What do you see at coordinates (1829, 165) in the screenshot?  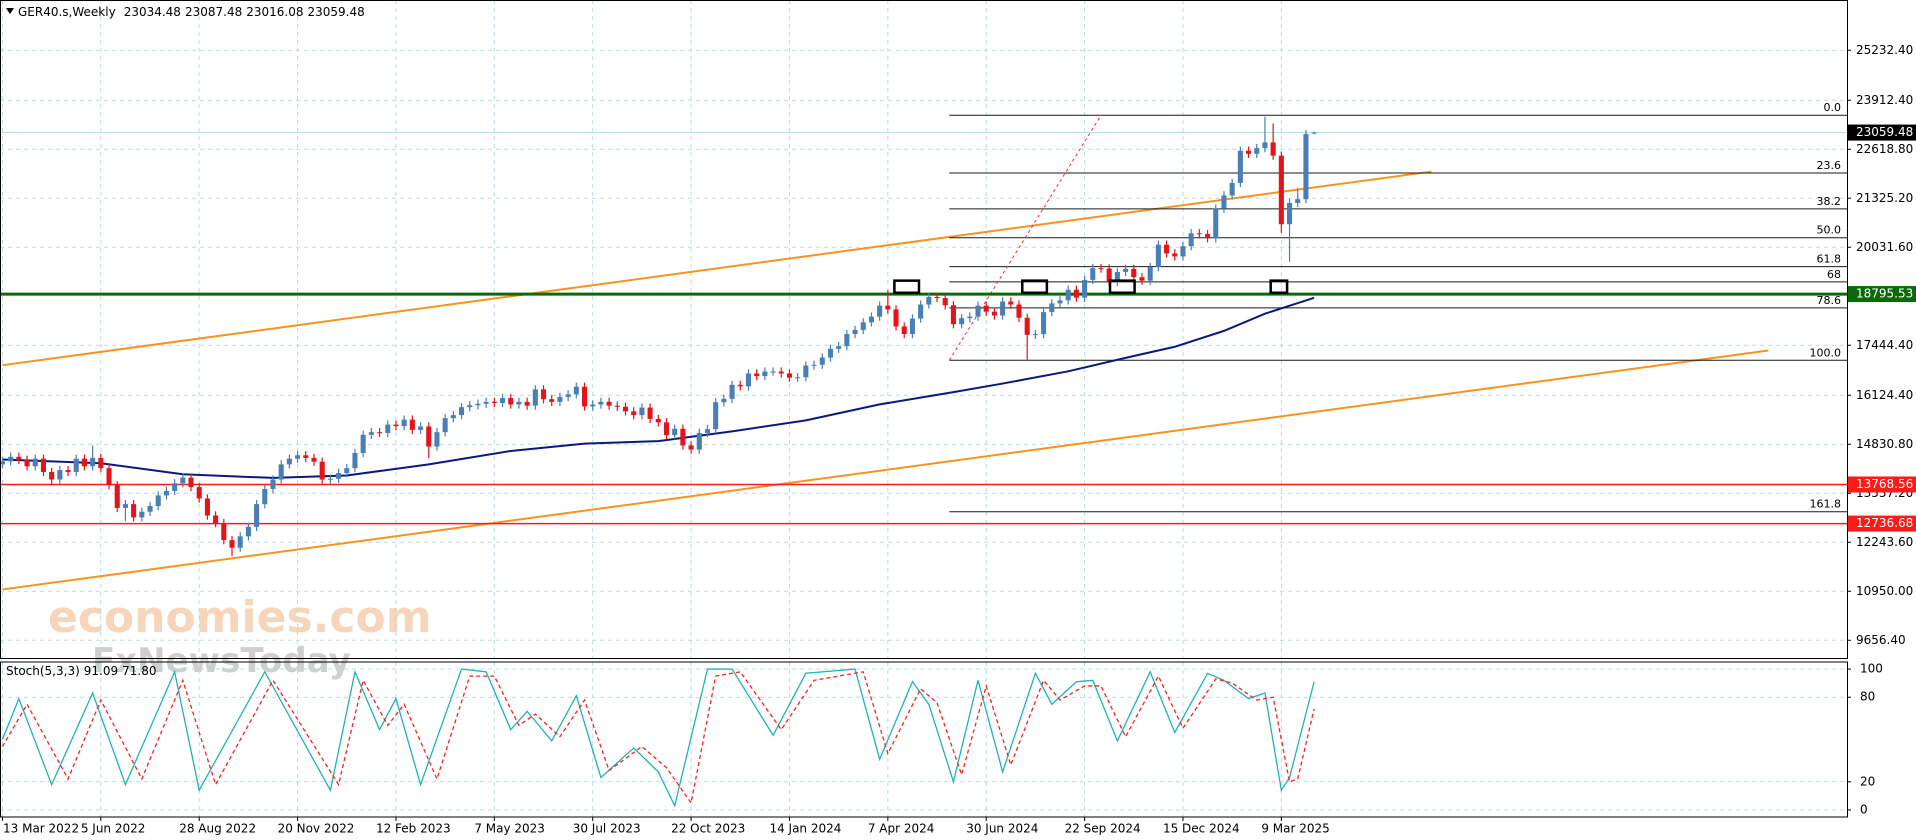 I see `fib-label: 23.6` at bounding box center [1829, 165].